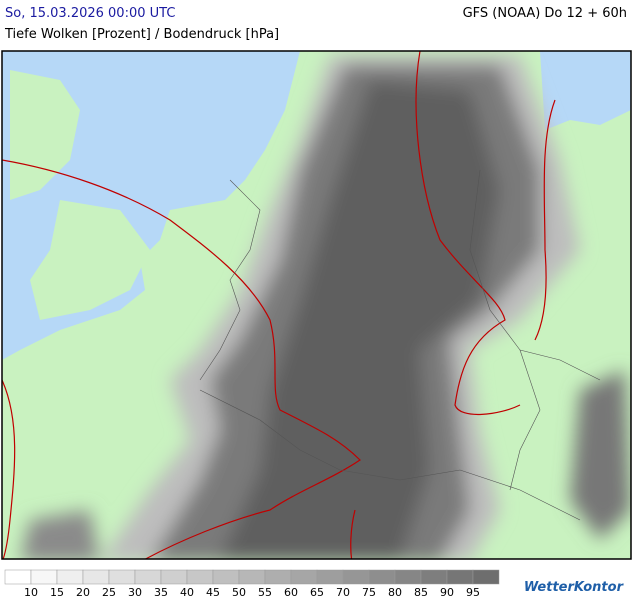 This screenshot has width=633, height=600. What do you see at coordinates (90, 260) in the screenshot?
I see `england` at bounding box center [90, 260].